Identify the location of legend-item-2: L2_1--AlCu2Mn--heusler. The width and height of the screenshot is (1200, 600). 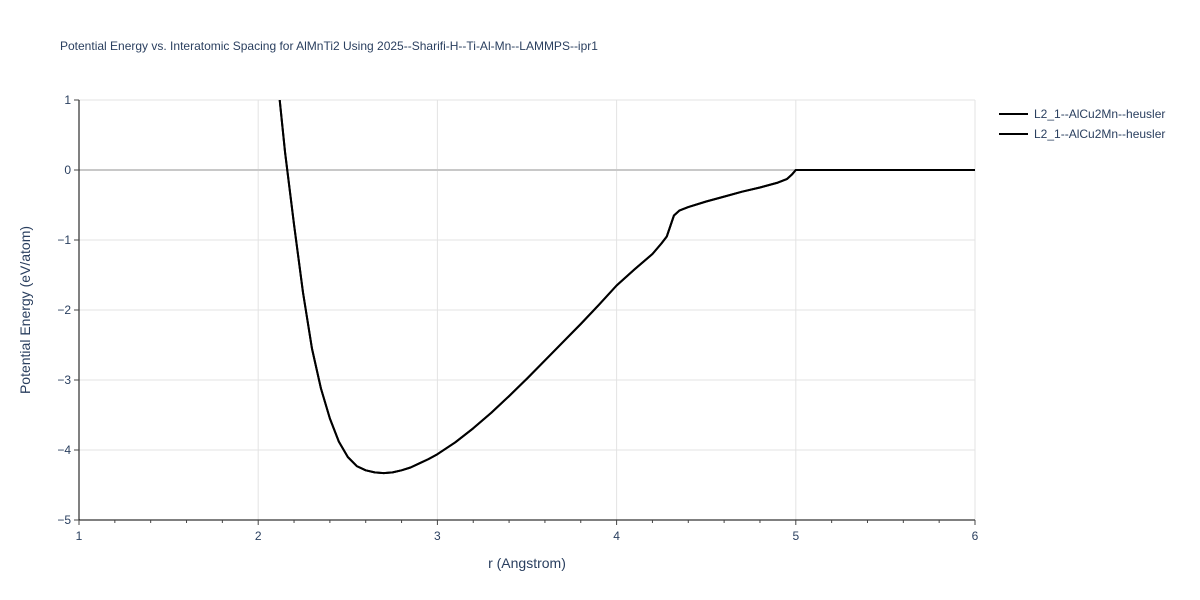
(1082, 134).